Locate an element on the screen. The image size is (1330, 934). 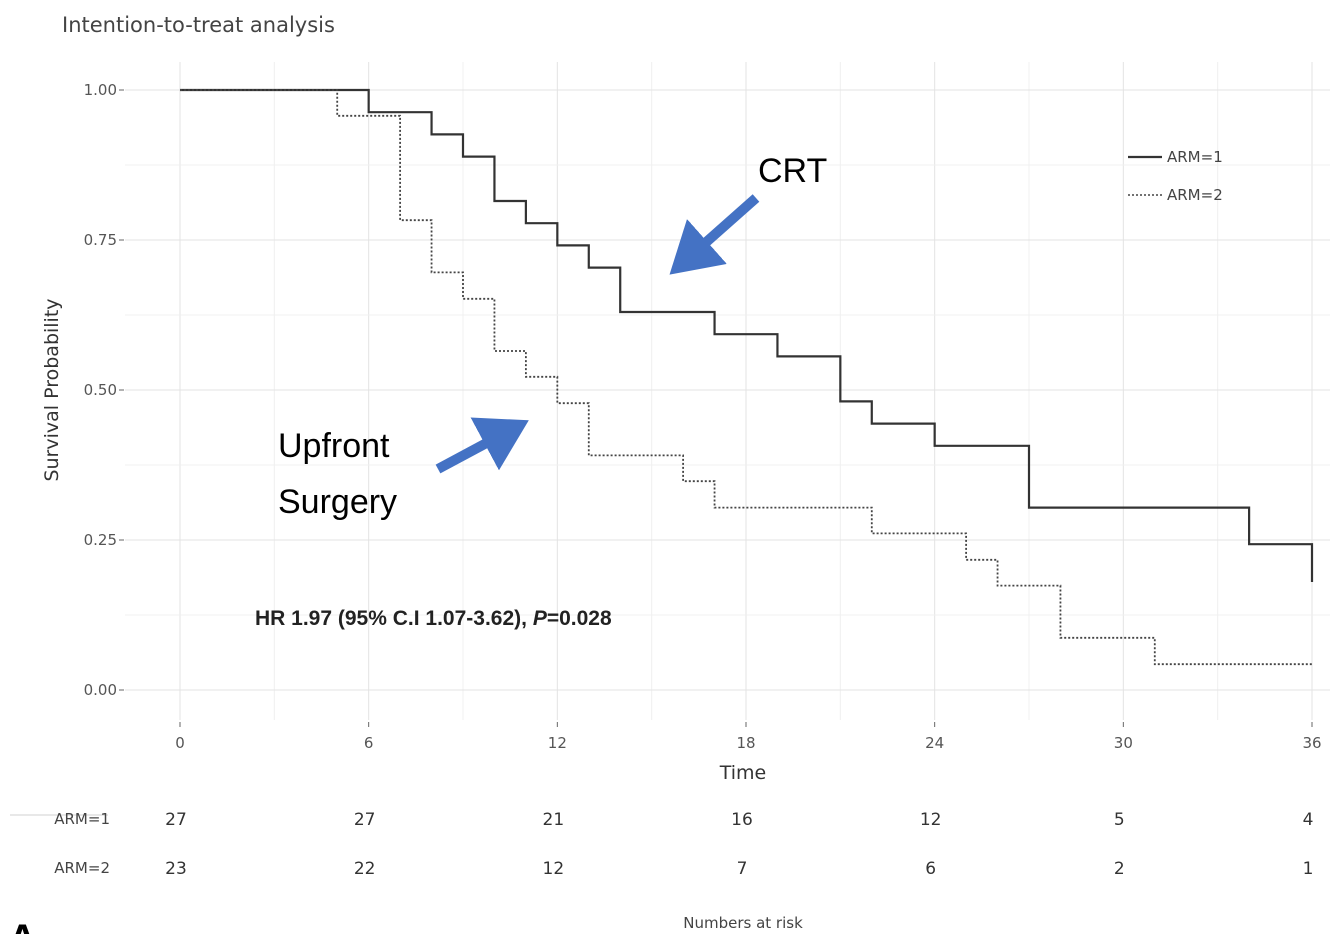
risk-value: 1 is located at coordinates (1308, 869).